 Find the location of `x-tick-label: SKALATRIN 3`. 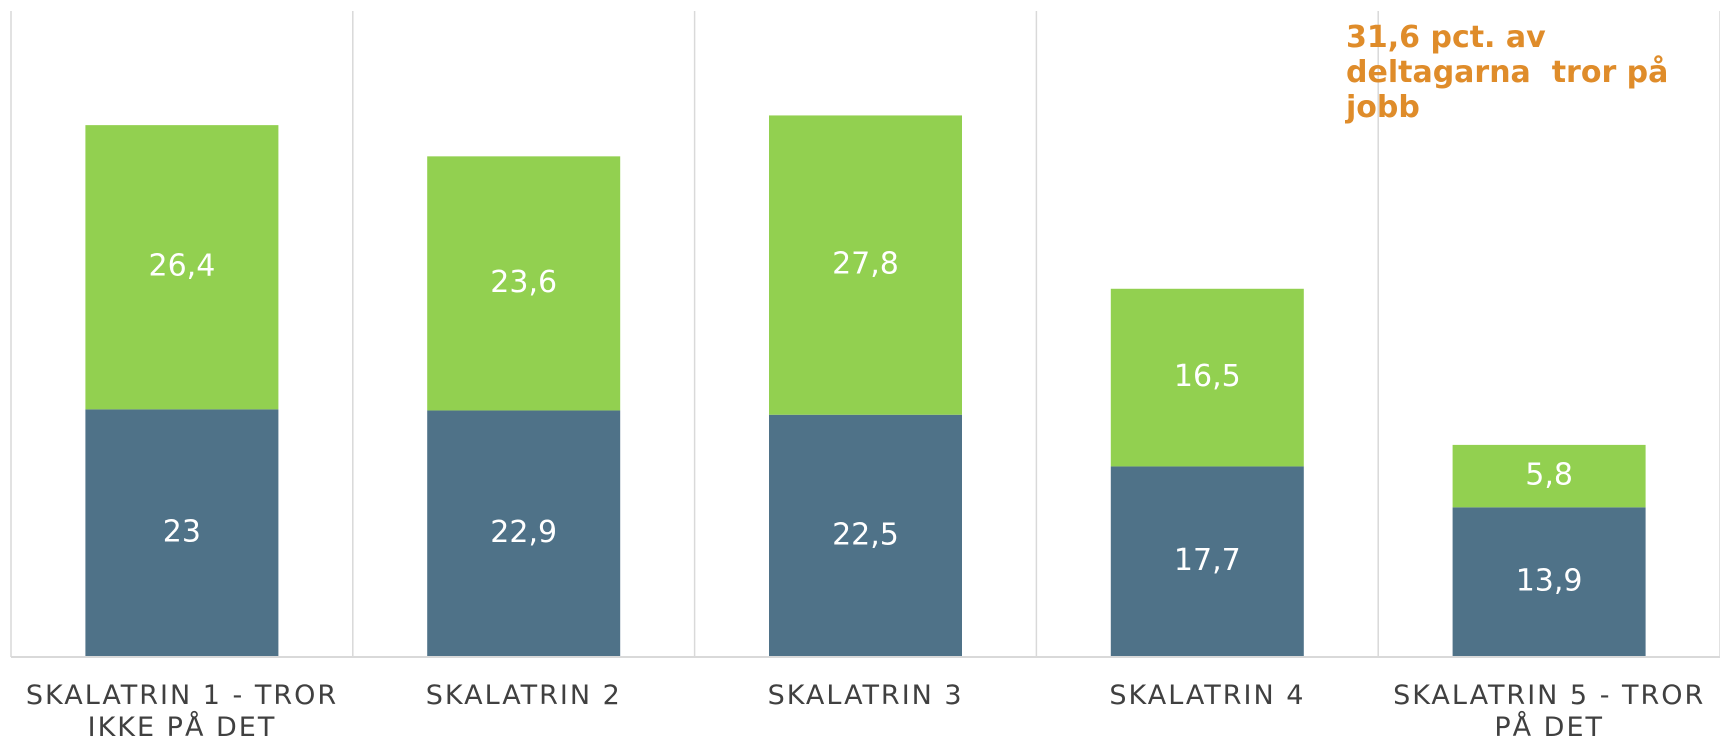

x-tick-label: SKALATRIN 3 is located at coordinates (865, 695).